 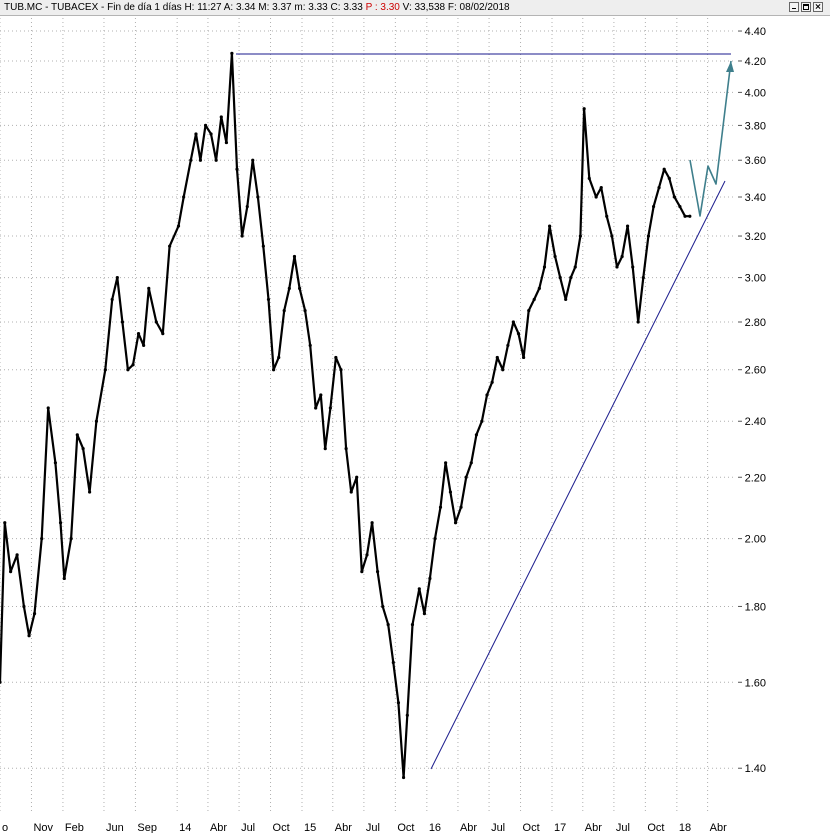 What do you see at coordinates (806, 7) in the screenshot?
I see `maximize-icon` at bounding box center [806, 7].